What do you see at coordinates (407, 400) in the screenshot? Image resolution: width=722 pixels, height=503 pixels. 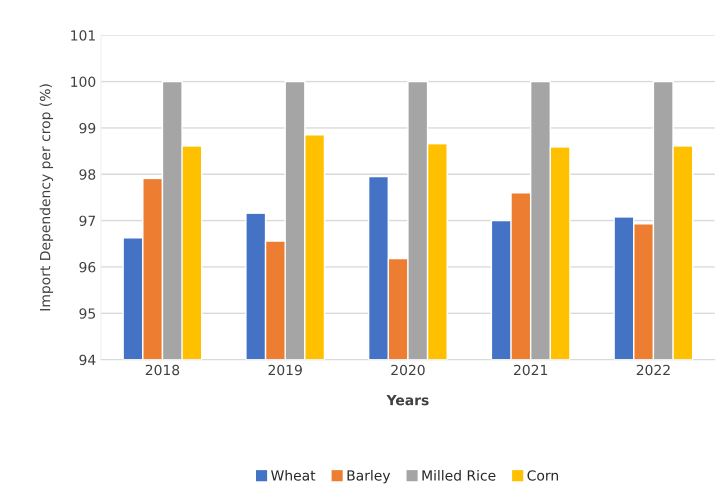 I see `x-axis-title: Years` at bounding box center [407, 400].